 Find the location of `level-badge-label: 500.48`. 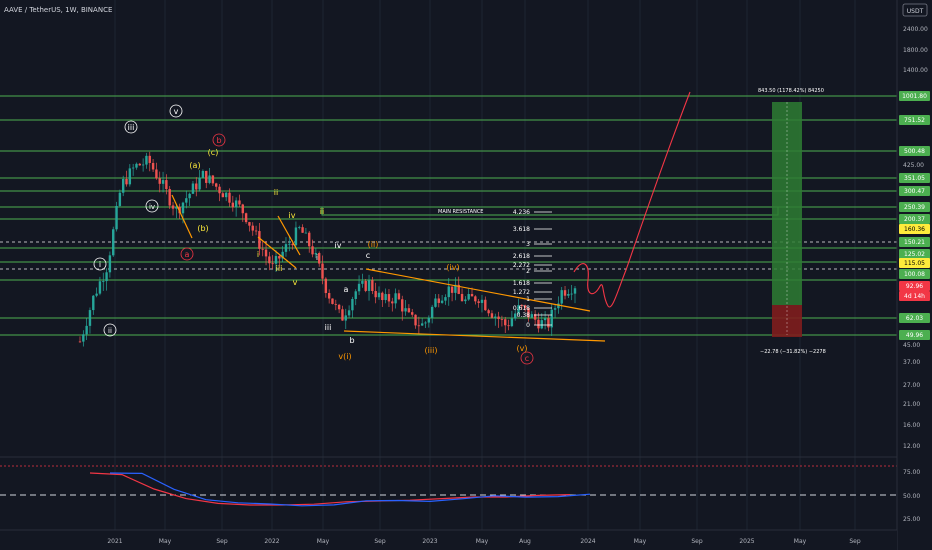

level-badge-label: 500.48 is located at coordinates (914, 151).